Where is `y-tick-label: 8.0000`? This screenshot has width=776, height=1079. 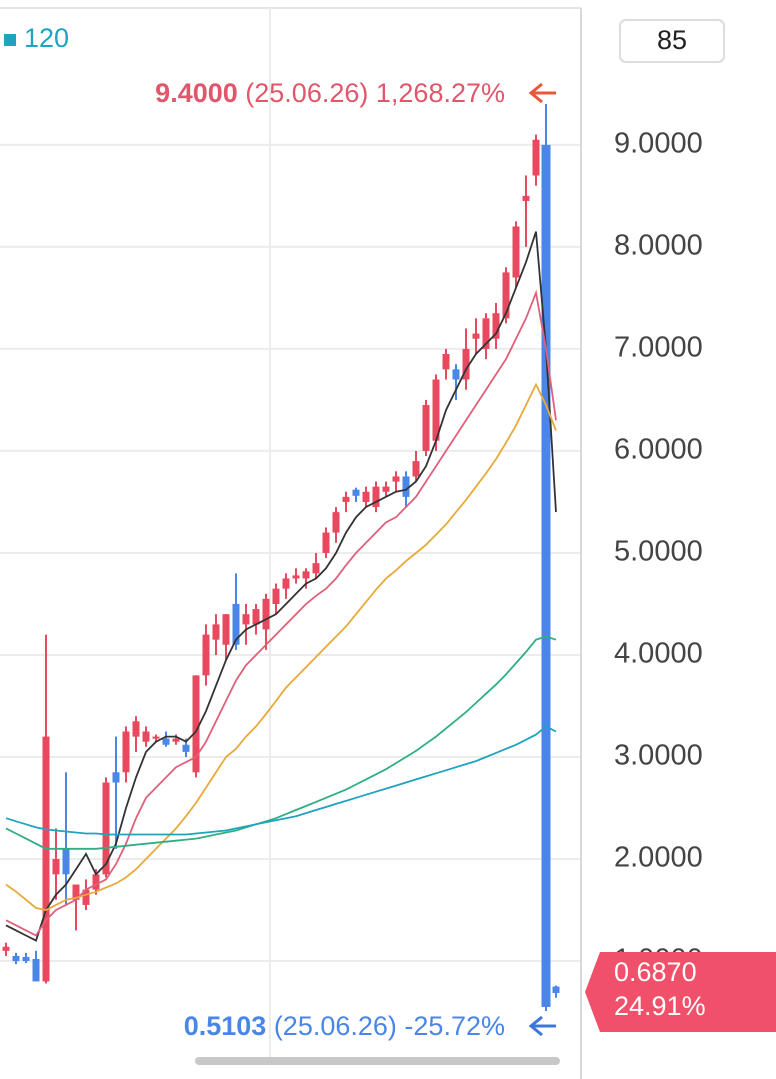
y-tick-label: 8.0000 is located at coordinates (658, 246).